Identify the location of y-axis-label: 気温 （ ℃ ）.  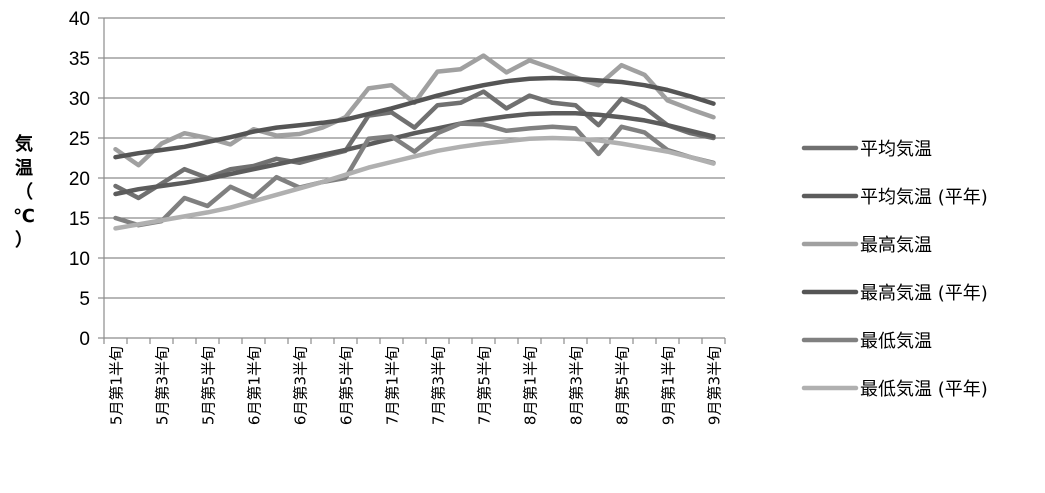
(24, 192).